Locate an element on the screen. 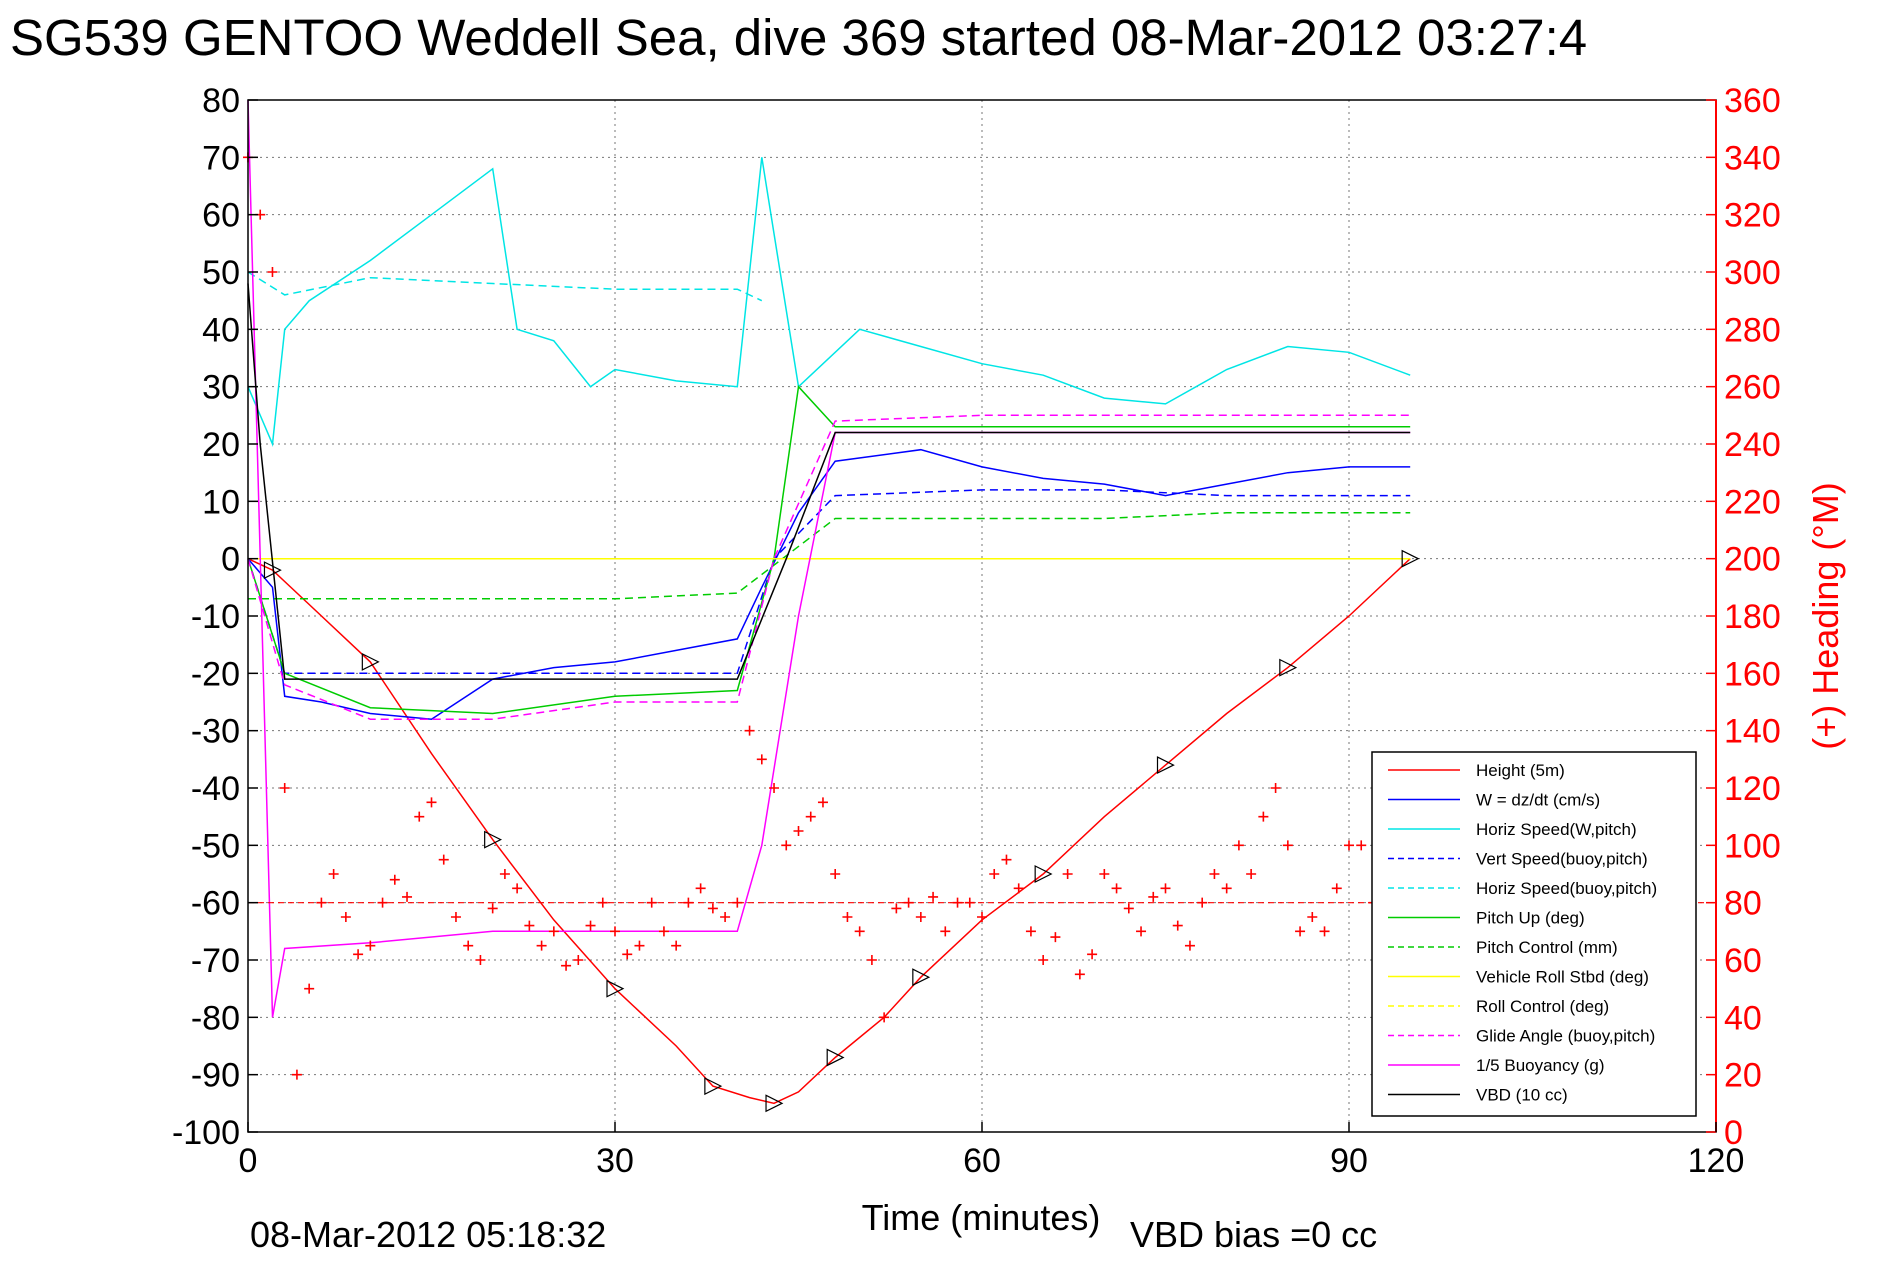  left-tick-label-12: 20 is located at coordinates (221, 445).